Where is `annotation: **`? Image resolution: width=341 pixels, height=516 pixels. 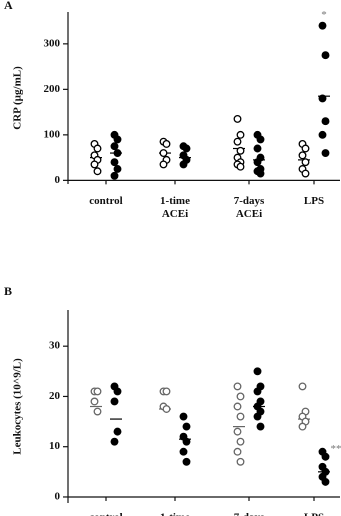 annotation: ** is located at coordinates (336, 449).